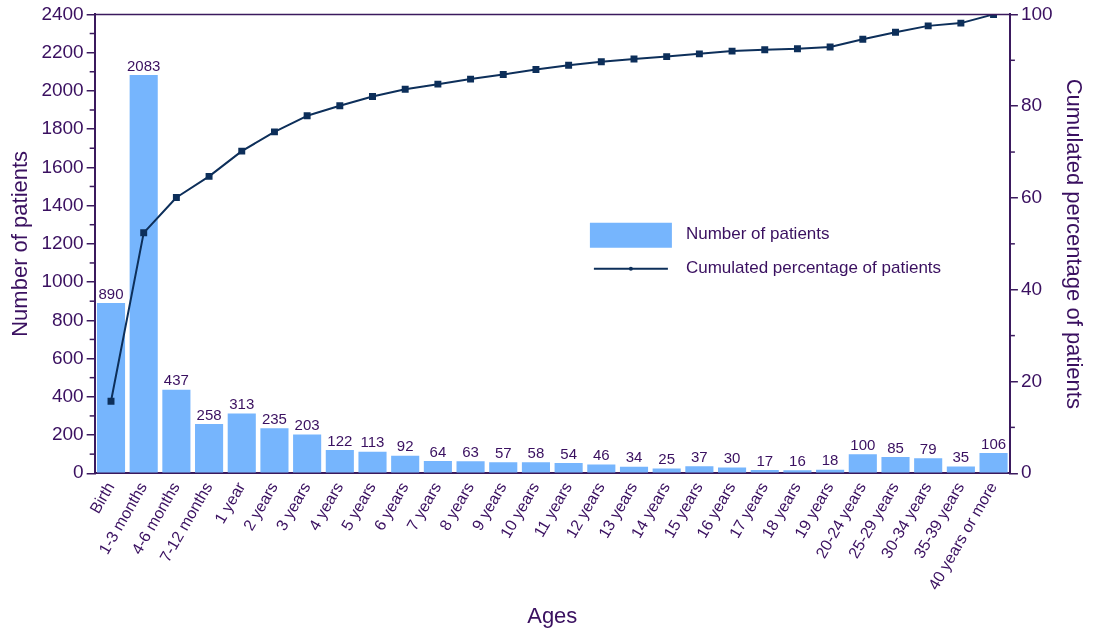 This screenshot has width=1096, height=634. Describe the element at coordinates (1074, 243) in the screenshot. I see `y2-axis-title: Cumulated percentage of patients` at that location.